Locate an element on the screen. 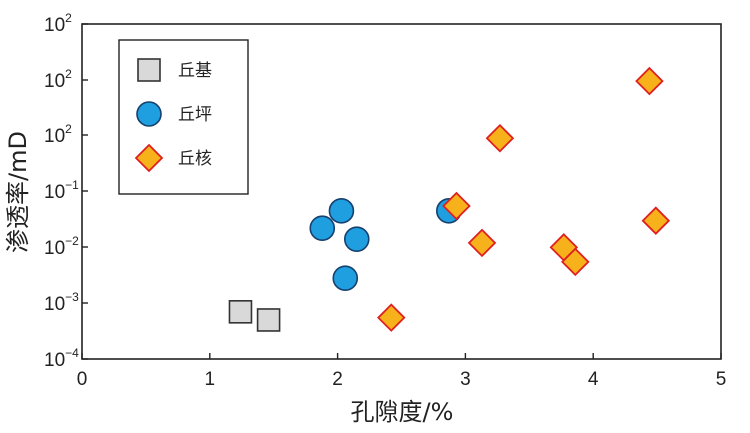 This screenshot has height=433, width=750. legend-label: 丘坪 is located at coordinates (195, 115).